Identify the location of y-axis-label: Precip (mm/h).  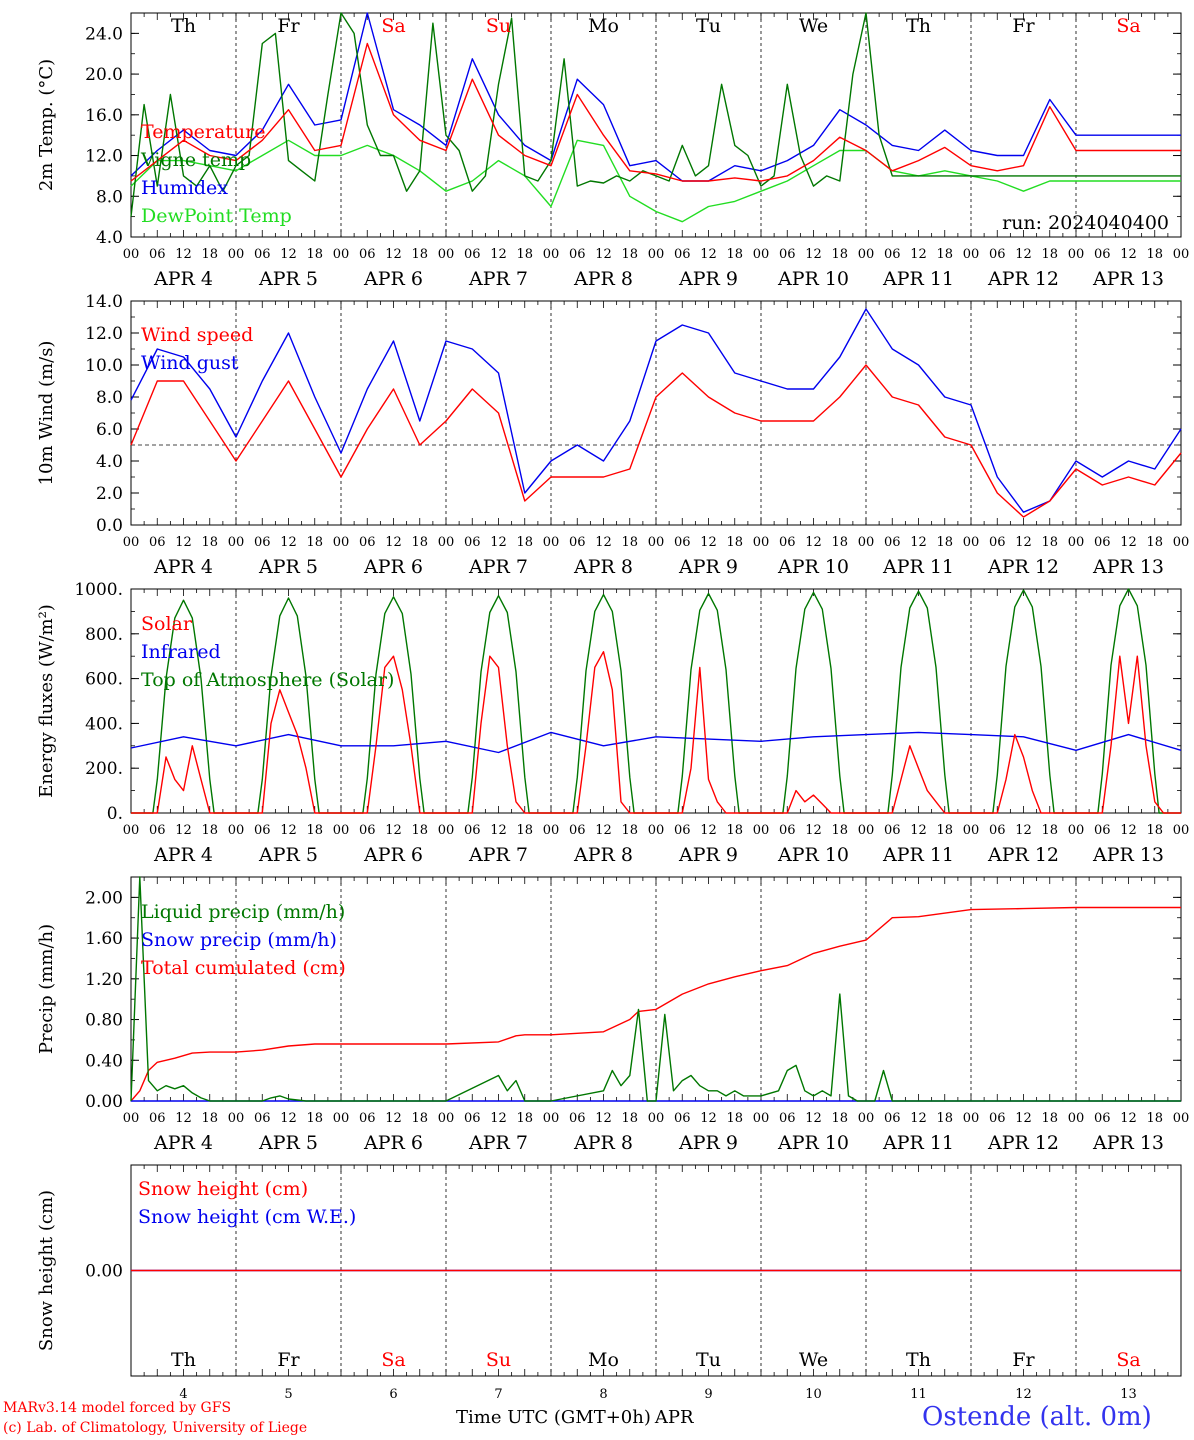
(46, 989).